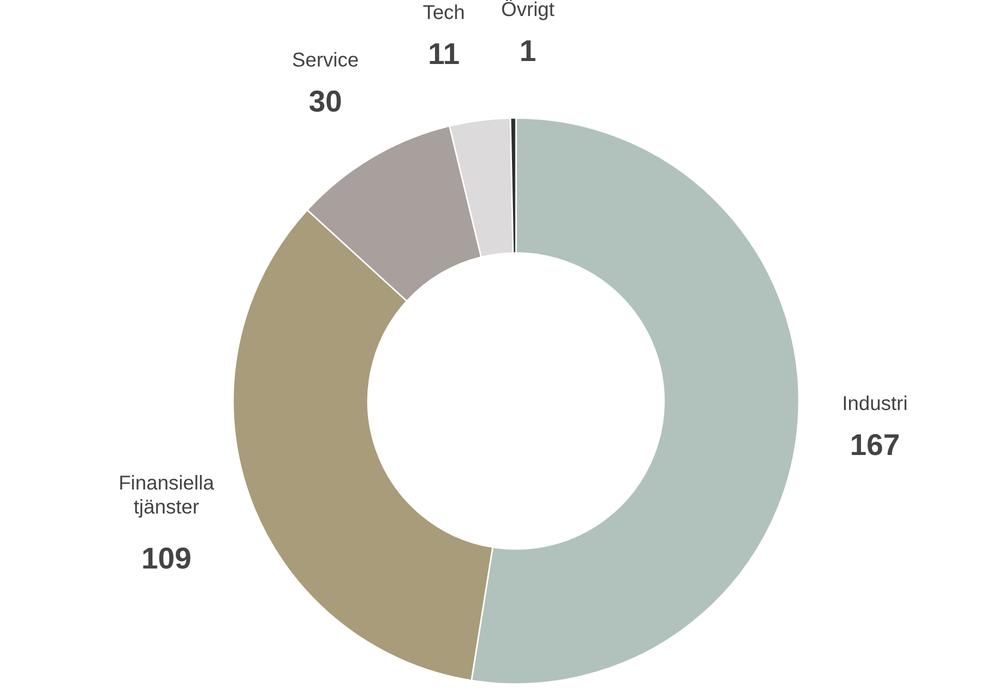  Describe the element at coordinates (167, 495) in the screenshot. I see `slice-label: Finansiella tjänster` at that location.